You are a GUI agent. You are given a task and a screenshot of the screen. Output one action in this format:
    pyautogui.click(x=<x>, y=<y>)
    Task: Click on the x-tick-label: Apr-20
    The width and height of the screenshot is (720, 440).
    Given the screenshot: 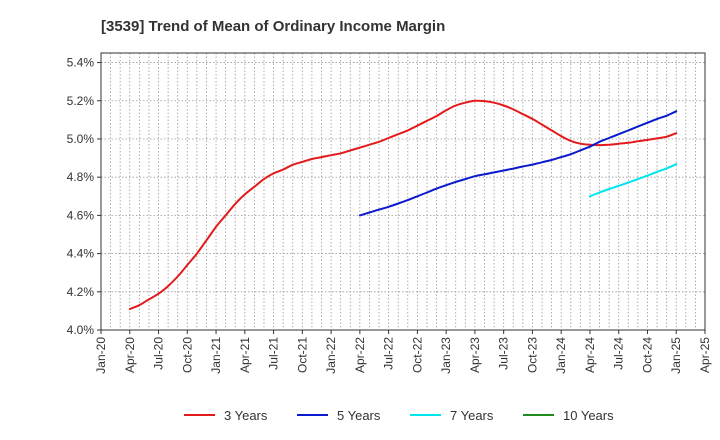 What is the action you would take?
    pyautogui.click(x=130, y=355)
    